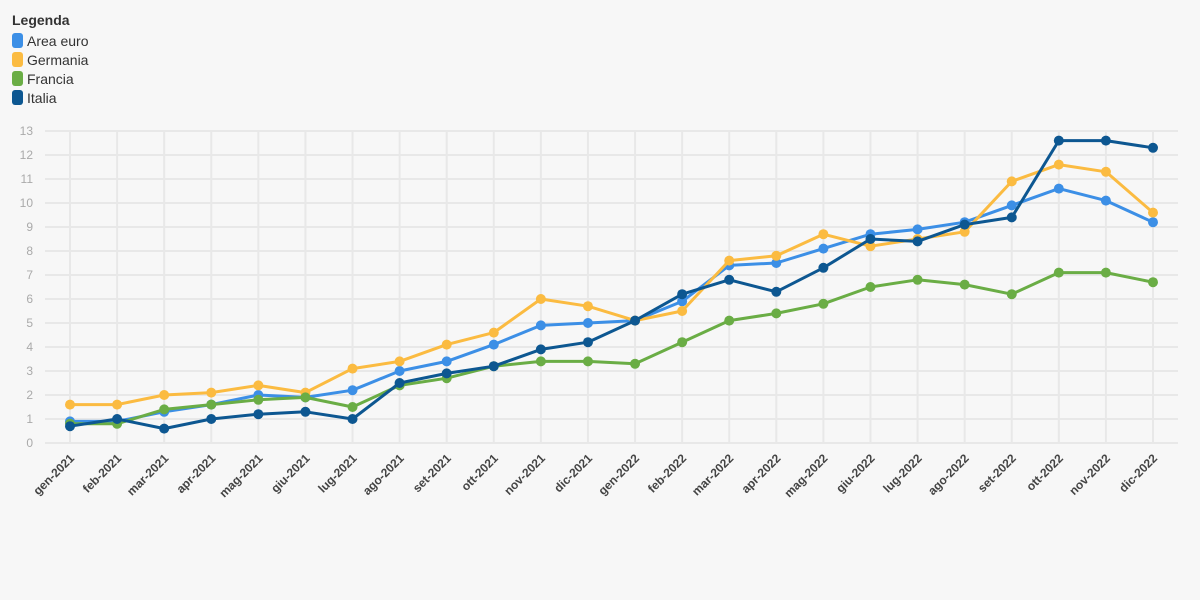 Image resolution: width=1200 pixels, height=600 pixels. Describe the element at coordinates (29, 323) in the screenshot. I see `y-tick-label: 5` at that location.